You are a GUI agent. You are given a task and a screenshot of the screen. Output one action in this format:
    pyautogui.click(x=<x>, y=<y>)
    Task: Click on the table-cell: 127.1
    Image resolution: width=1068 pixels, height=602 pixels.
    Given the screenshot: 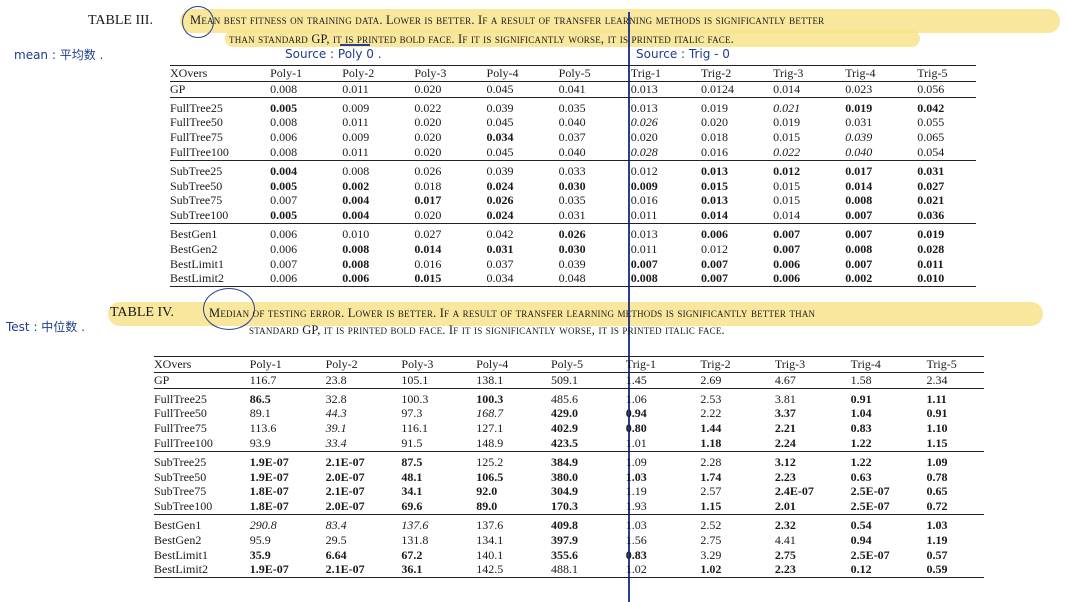 What is the action you would take?
    pyautogui.click(x=490, y=428)
    